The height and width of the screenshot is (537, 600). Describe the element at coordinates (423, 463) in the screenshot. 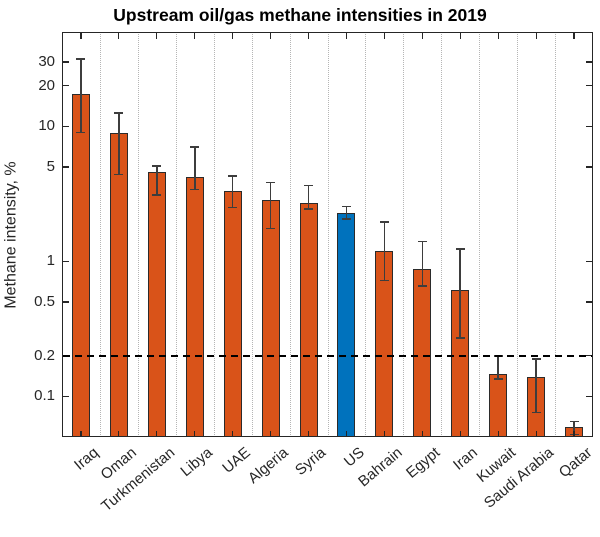

I see `x-tick-label: Egypt` at that location.